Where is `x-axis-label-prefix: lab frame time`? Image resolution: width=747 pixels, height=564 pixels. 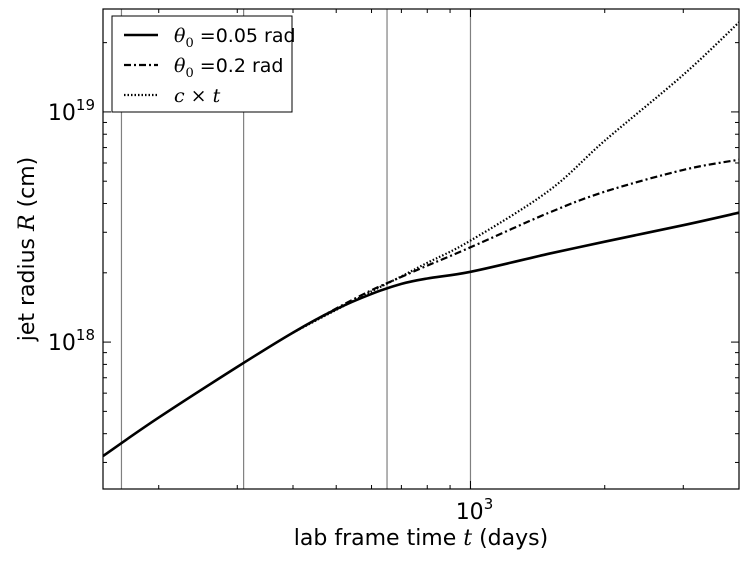 x-axis-label-prefix: lab frame time is located at coordinates (378, 538).